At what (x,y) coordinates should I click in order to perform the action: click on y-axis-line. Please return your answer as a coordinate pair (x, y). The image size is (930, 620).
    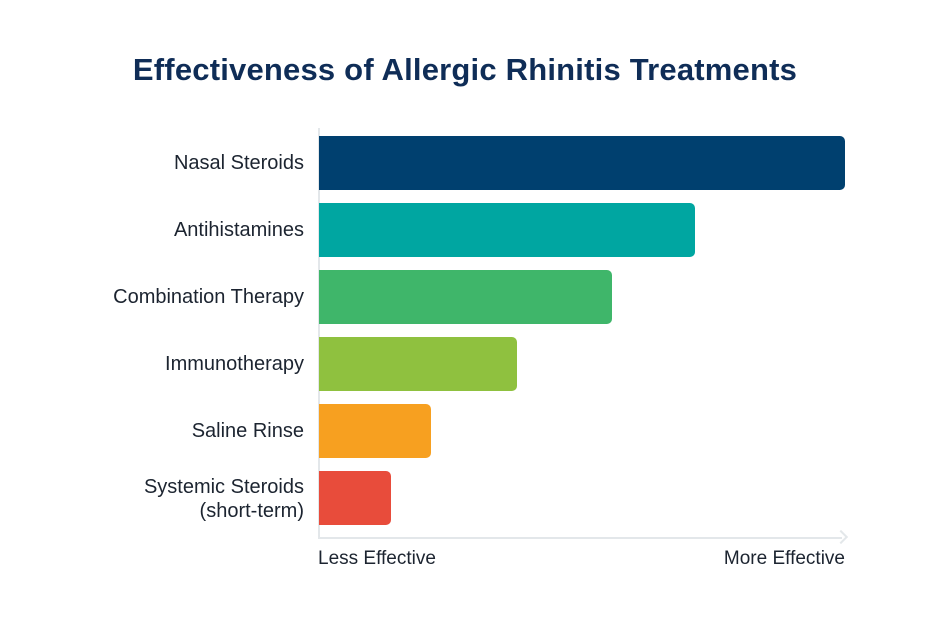
    Looking at the image, I should click on (319, 333).